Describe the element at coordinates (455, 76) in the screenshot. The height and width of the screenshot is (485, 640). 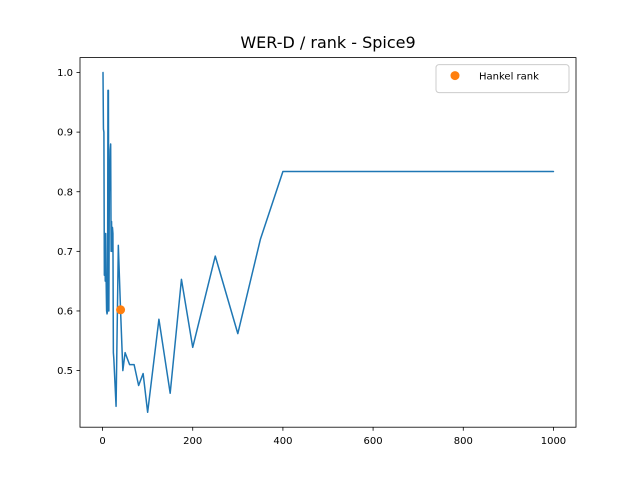
I see `legend-marker` at that location.